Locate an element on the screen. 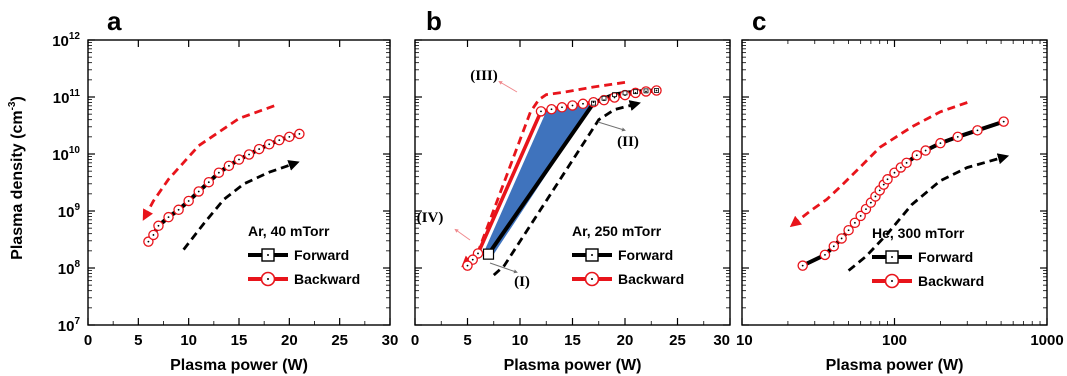 This screenshot has width=1067, height=376. region-annotation: (III) is located at coordinates (484, 76).